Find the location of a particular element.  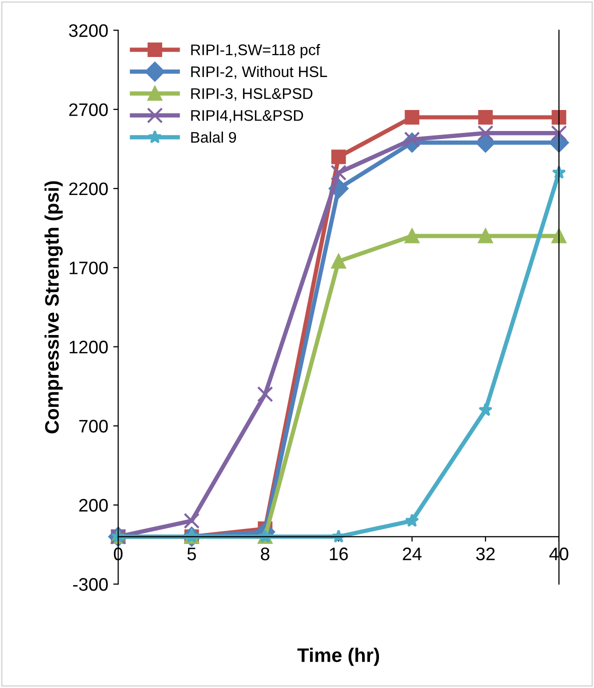

x-tick-label: 32 is located at coordinates (485, 554).